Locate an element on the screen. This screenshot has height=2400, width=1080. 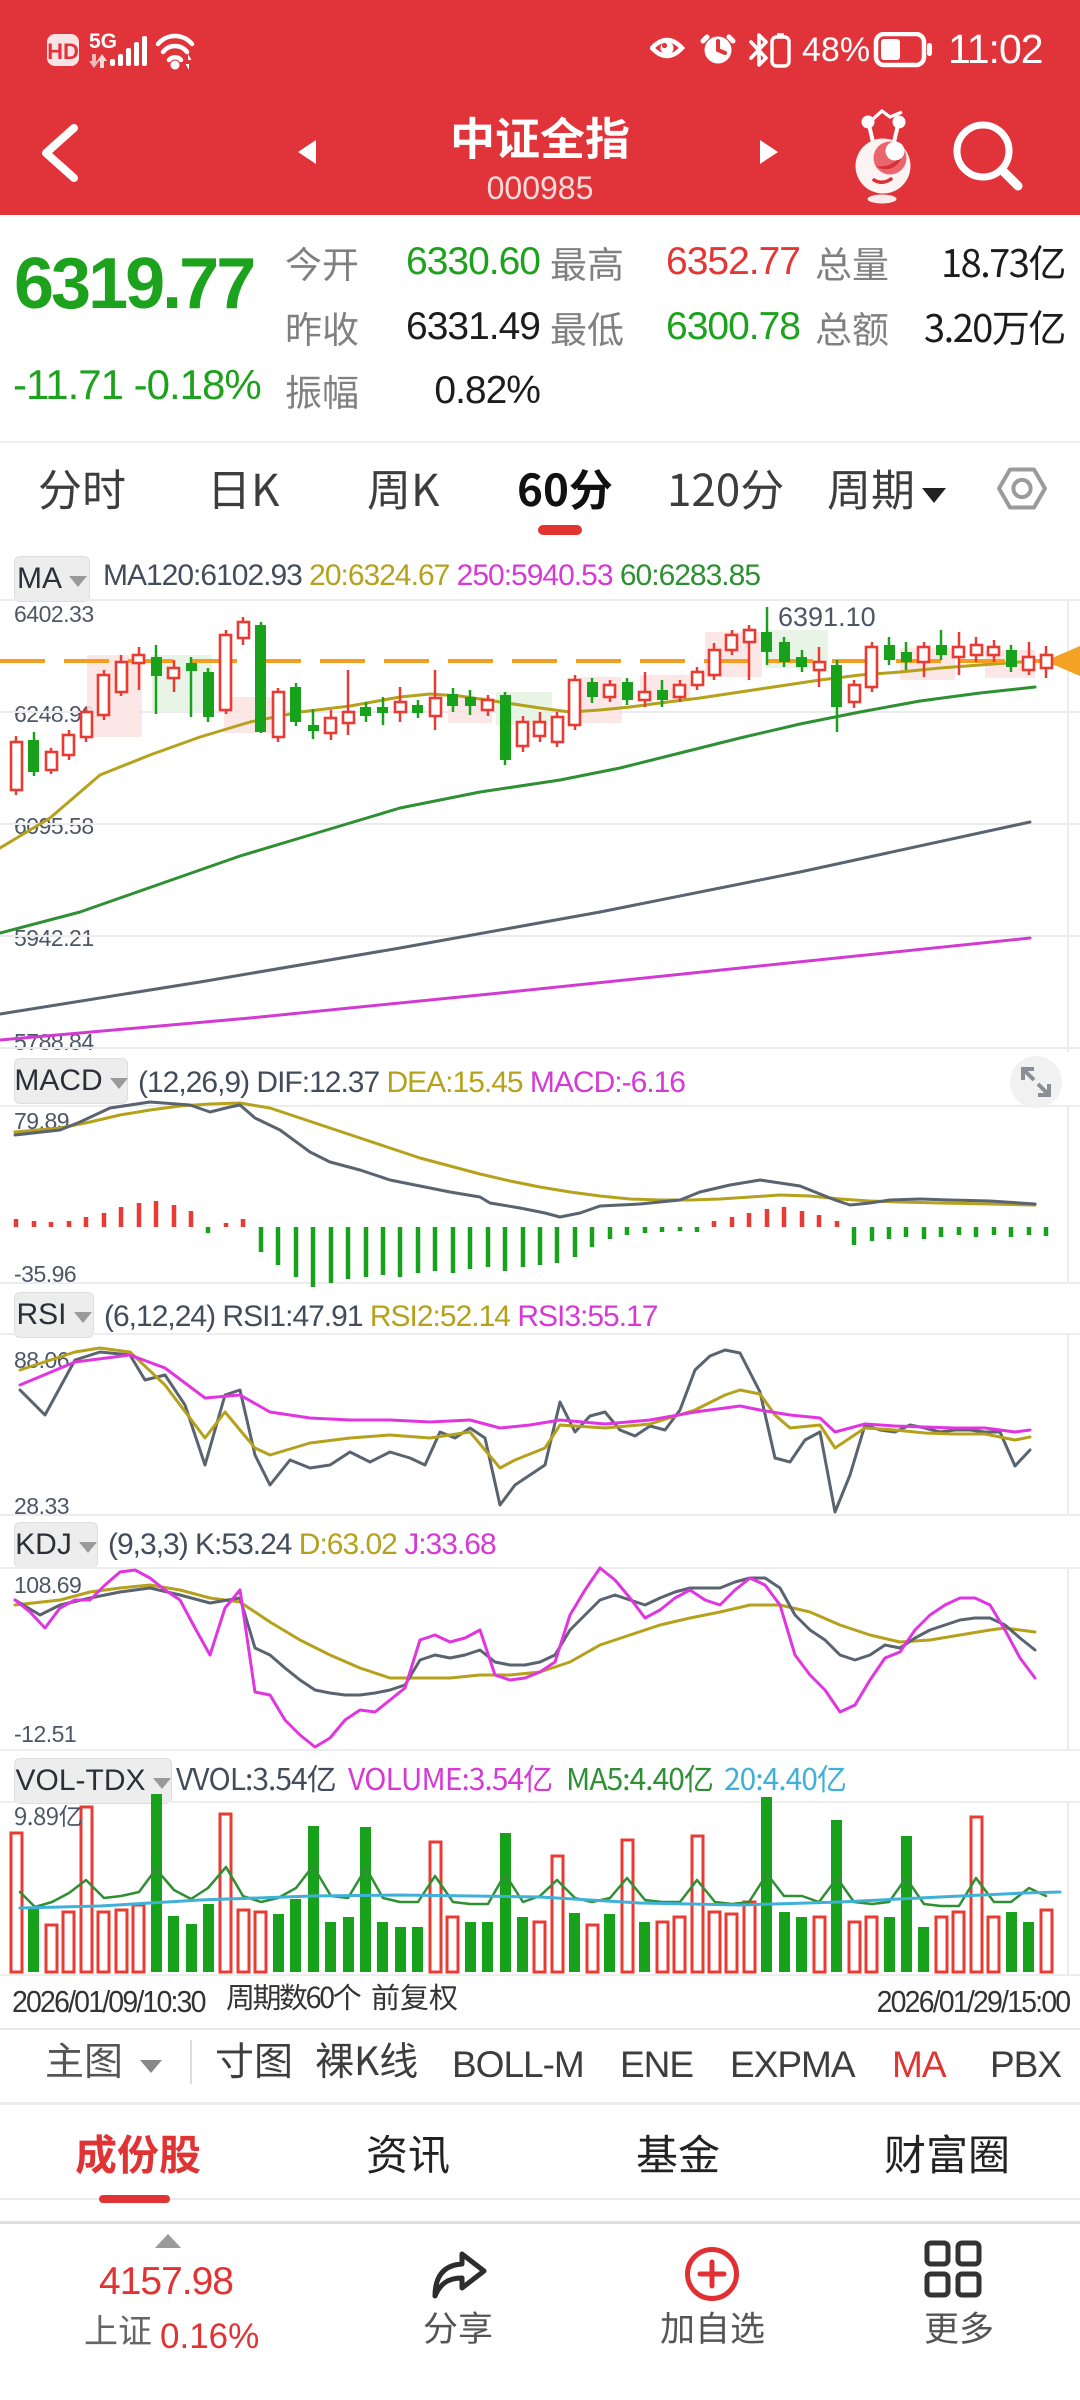
svg-text: 5G is located at coordinates (103, 41).